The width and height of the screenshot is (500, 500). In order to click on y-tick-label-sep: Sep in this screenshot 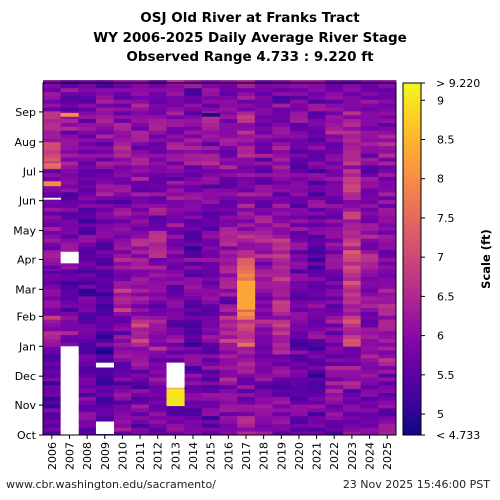, I will do `click(25, 112)`.